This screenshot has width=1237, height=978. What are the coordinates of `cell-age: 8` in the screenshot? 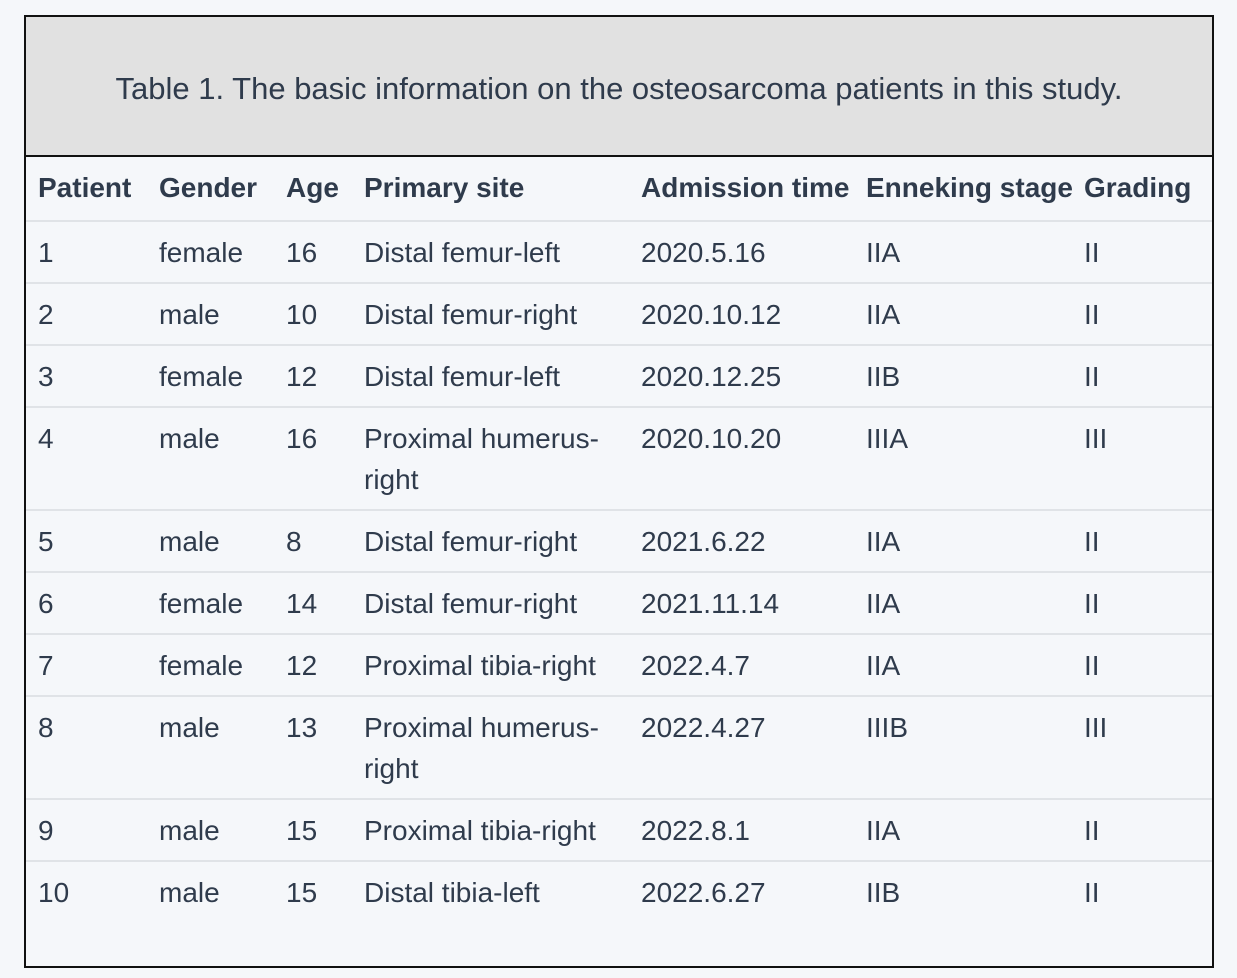 It's located at (314, 541).